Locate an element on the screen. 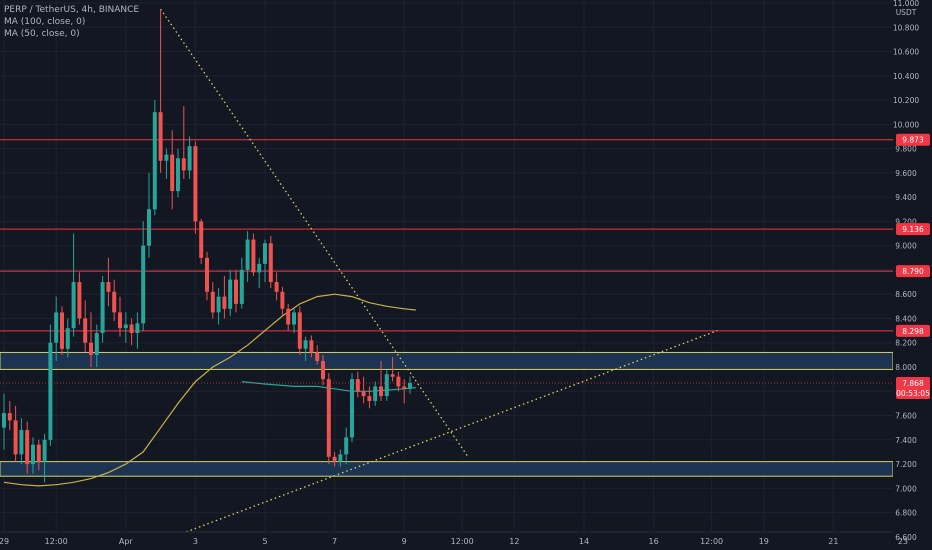 The width and height of the screenshot is (932, 550). price-tag-label: 9.873 is located at coordinates (913, 140).